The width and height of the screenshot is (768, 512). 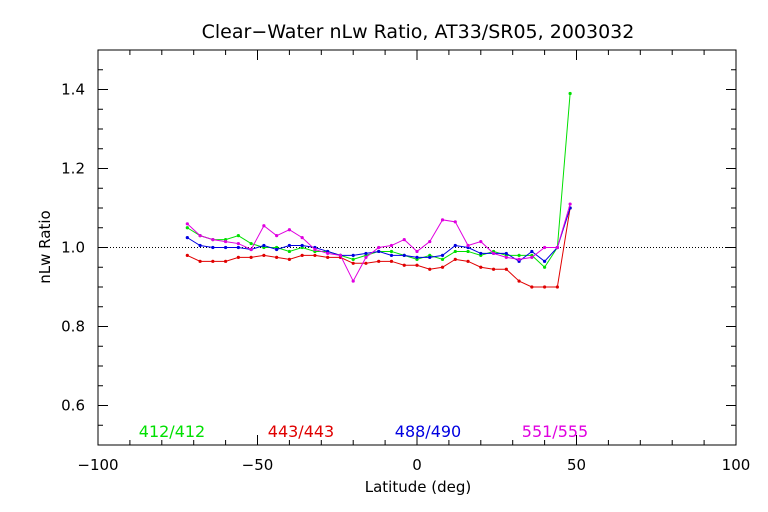 What do you see at coordinates (73, 169) in the screenshot?
I see `y-tick-label: 1.2` at bounding box center [73, 169].